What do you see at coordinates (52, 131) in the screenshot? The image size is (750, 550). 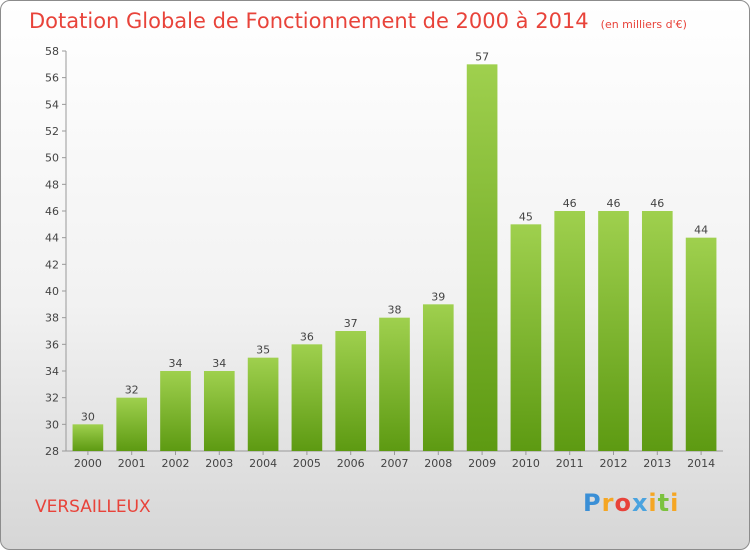 I see `y-tick-label: 52` at bounding box center [52, 131].